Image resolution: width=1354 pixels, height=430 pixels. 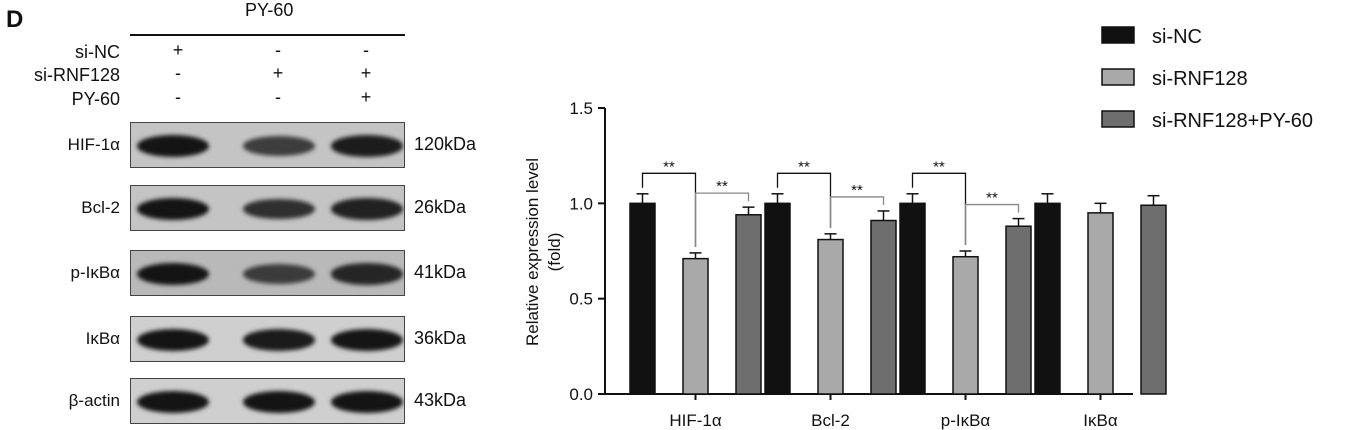 What do you see at coordinates (440, 400) in the screenshot?
I see `blot-size-label: 43kDa` at bounding box center [440, 400].